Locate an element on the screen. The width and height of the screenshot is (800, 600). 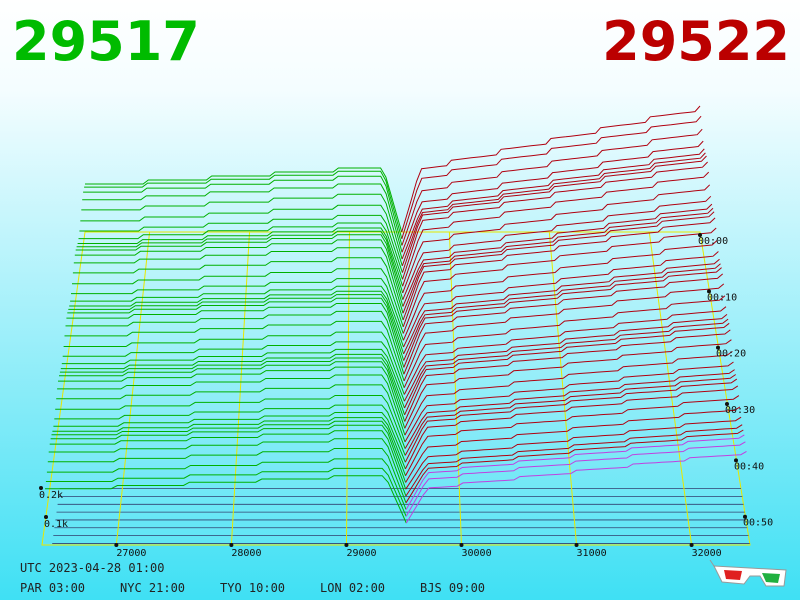
time-tick-label: 00:40 is located at coordinates (749, 466).